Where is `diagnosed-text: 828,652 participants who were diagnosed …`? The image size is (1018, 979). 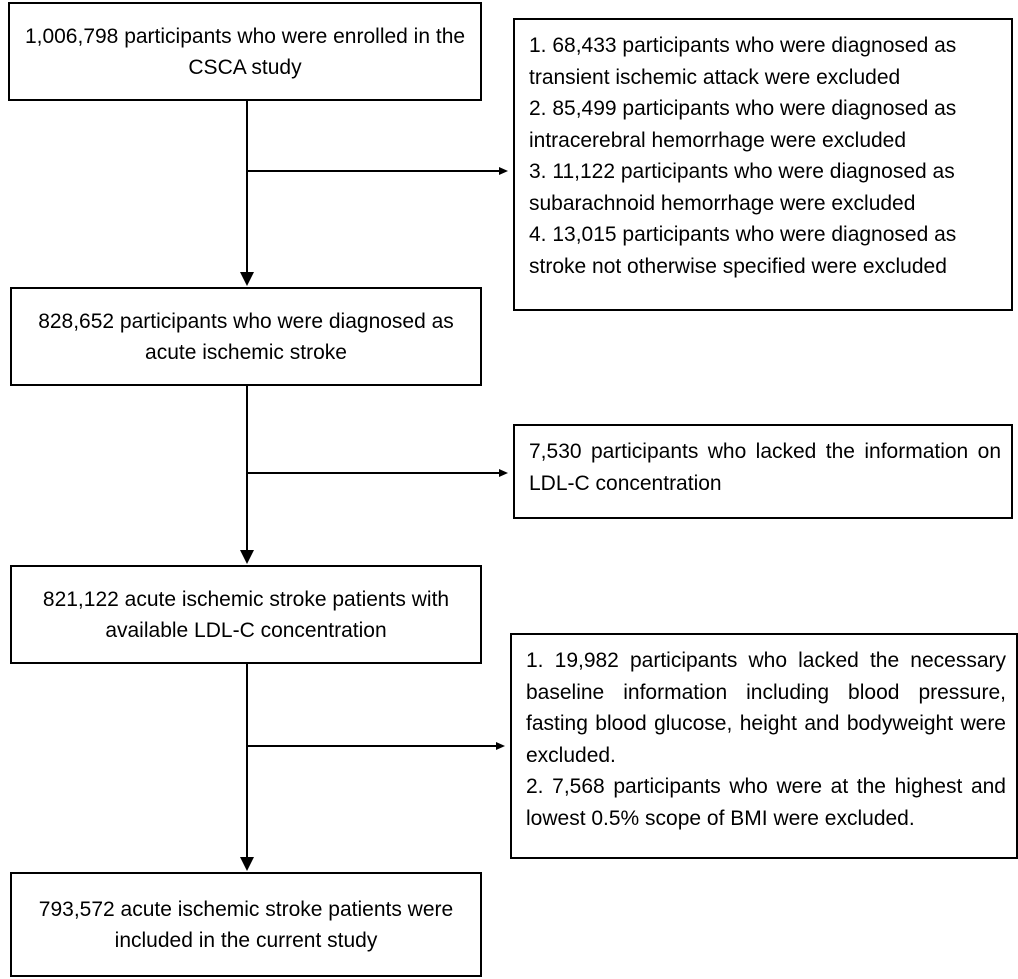 diagnosed-text: 828,652 participants who were diagnosed … is located at coordinates (246, 336).